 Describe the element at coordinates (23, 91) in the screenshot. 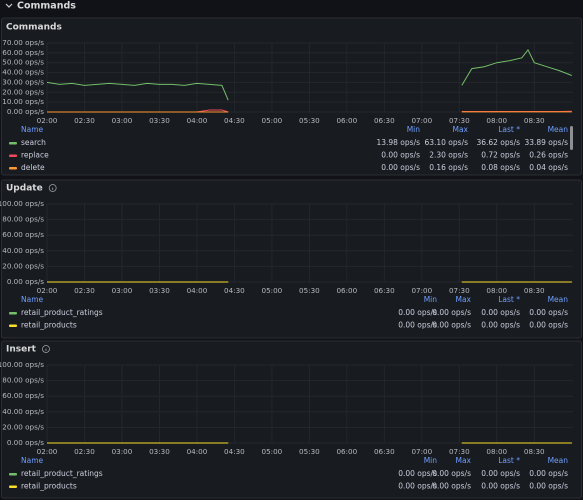

I see `y-tick-label: 20.00 ops/s` at that location.